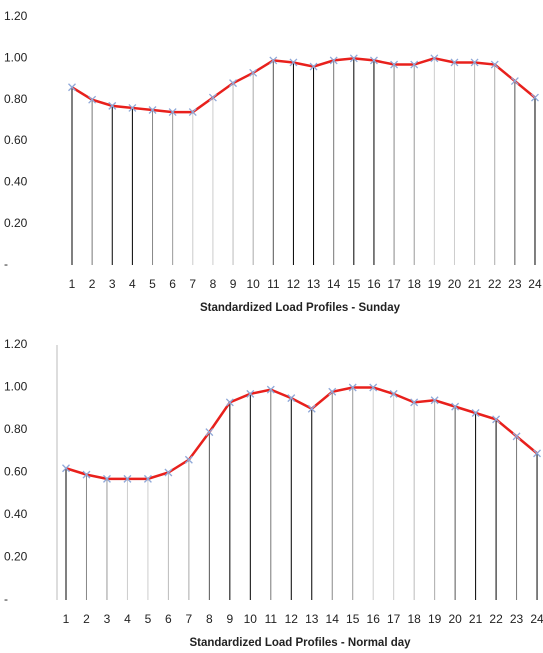 Image resolution: width=543 pixels, height=653 pixels. Describe the element at coordinates (16, 99) in the screenshot. I see `y-tick-label: 0.80` at that location.